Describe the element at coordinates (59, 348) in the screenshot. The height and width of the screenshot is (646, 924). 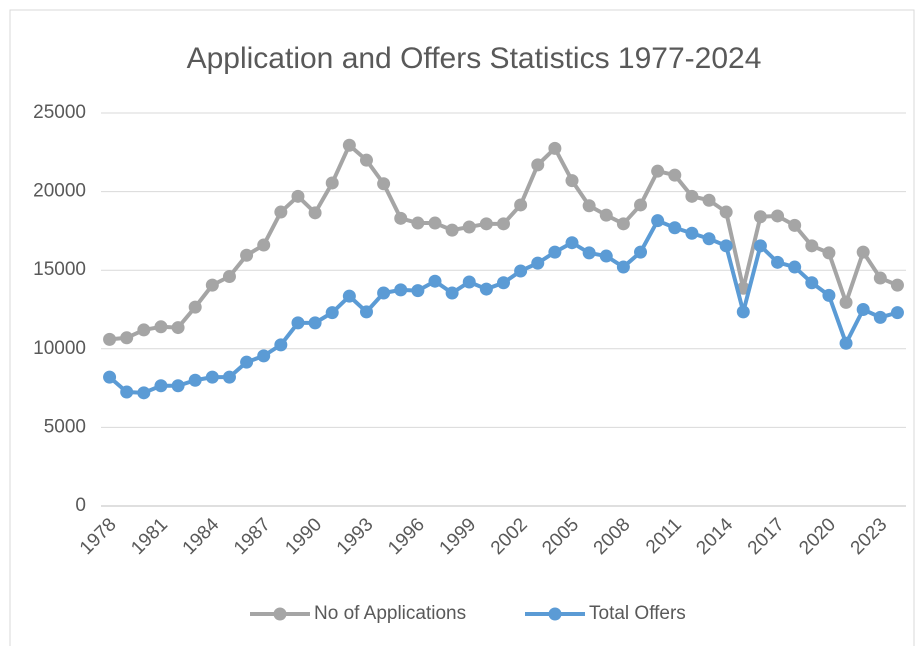
I see `y-tick-label: 10000` at that location.